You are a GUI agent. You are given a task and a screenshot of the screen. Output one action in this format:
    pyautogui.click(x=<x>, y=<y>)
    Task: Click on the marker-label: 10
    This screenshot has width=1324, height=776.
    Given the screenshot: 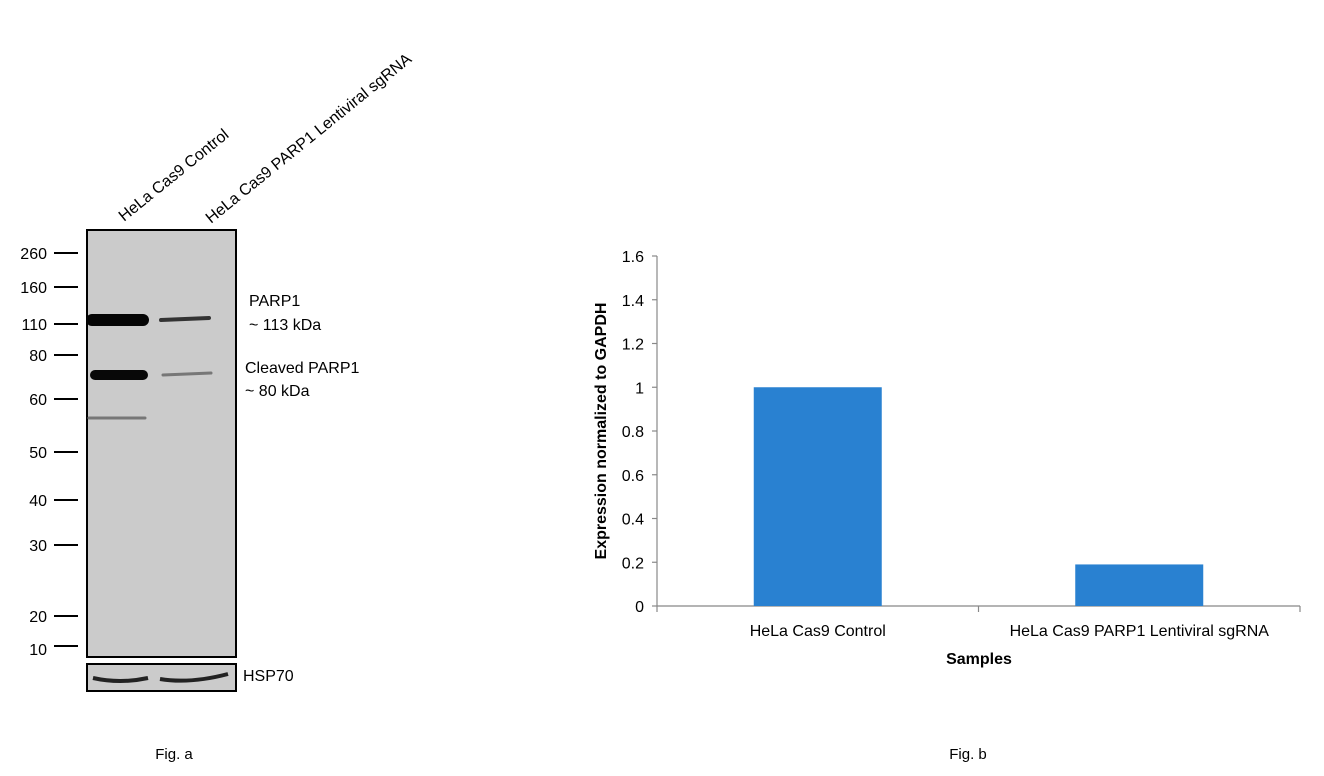 What is the action you would take?
    pyautogui.click(x=38, y=650)
    